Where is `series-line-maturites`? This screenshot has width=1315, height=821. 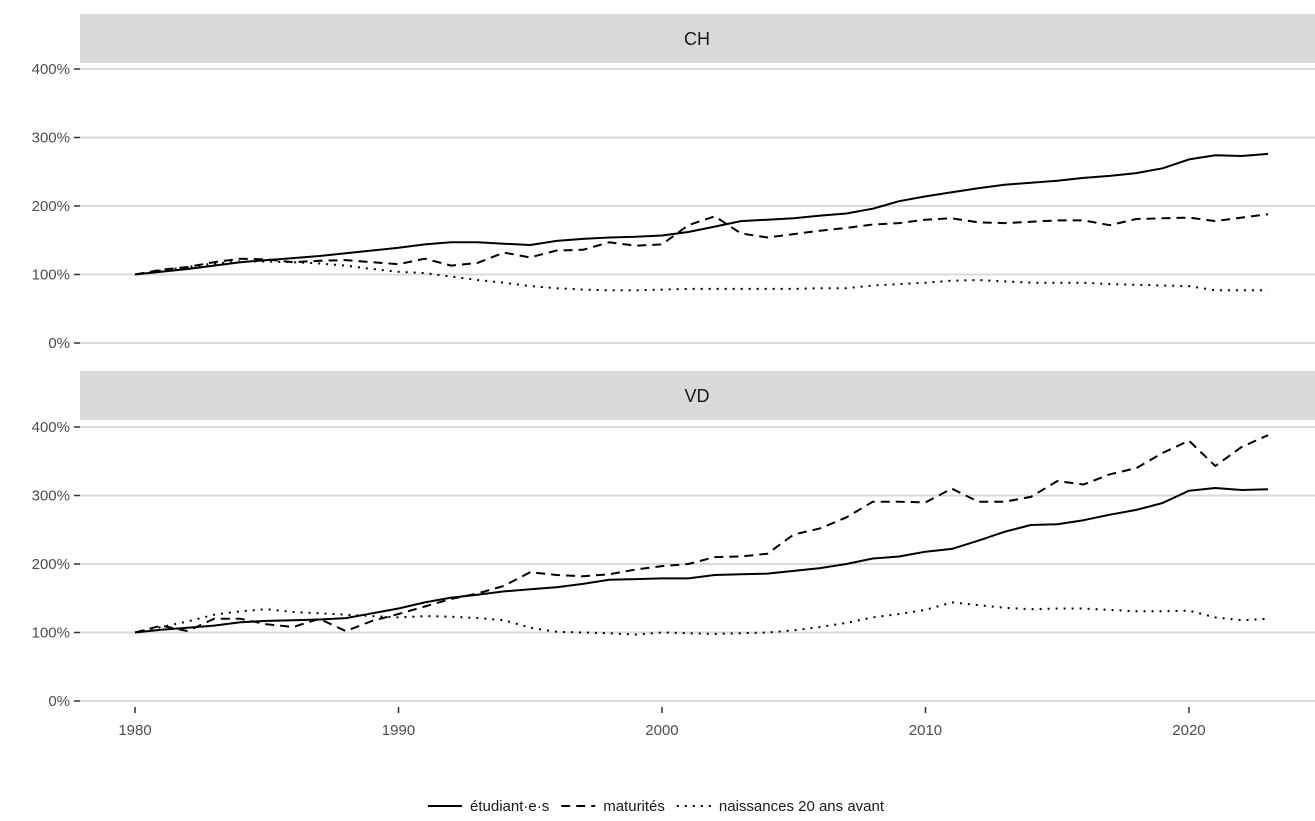
series-line-maturites is located at coordinates (701, 244).